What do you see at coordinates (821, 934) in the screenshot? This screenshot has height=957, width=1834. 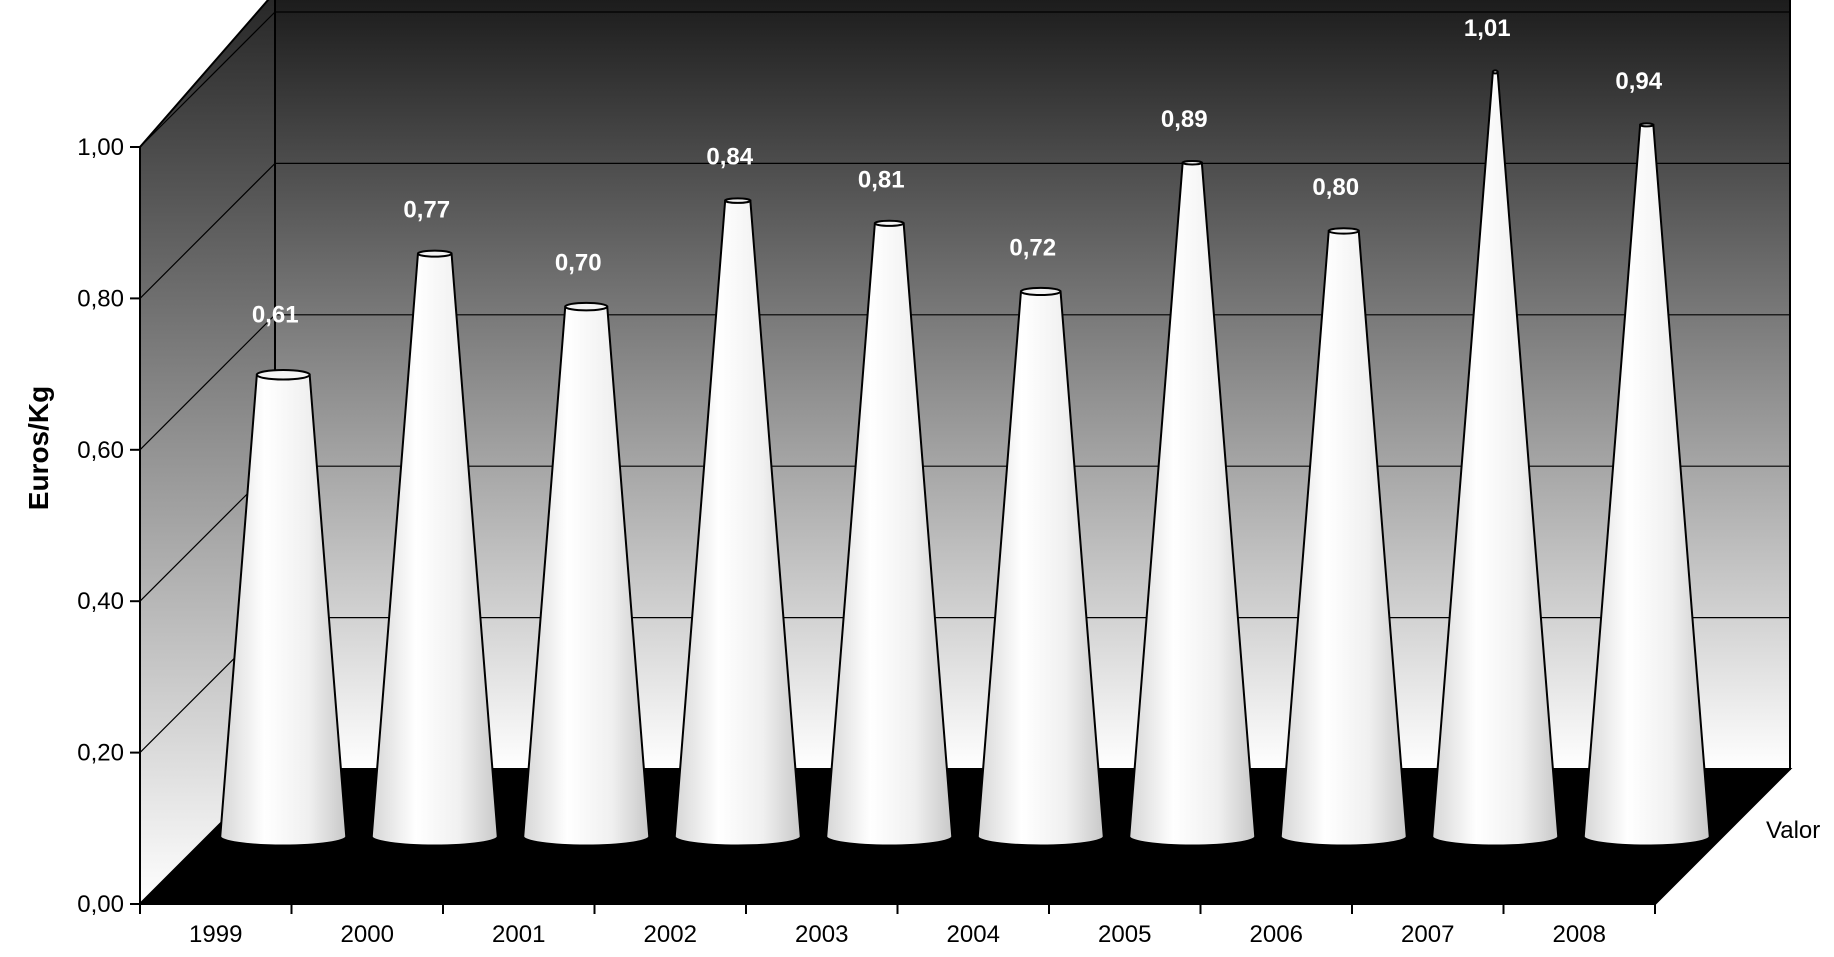 I see `x-tick-label: 2003` at bounding box center [821, 934].